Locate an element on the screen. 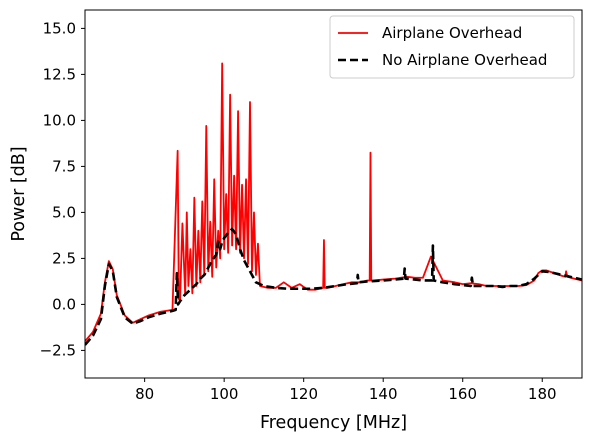  y-axis-label: Power [dB] is located at coordinates (19, 193).